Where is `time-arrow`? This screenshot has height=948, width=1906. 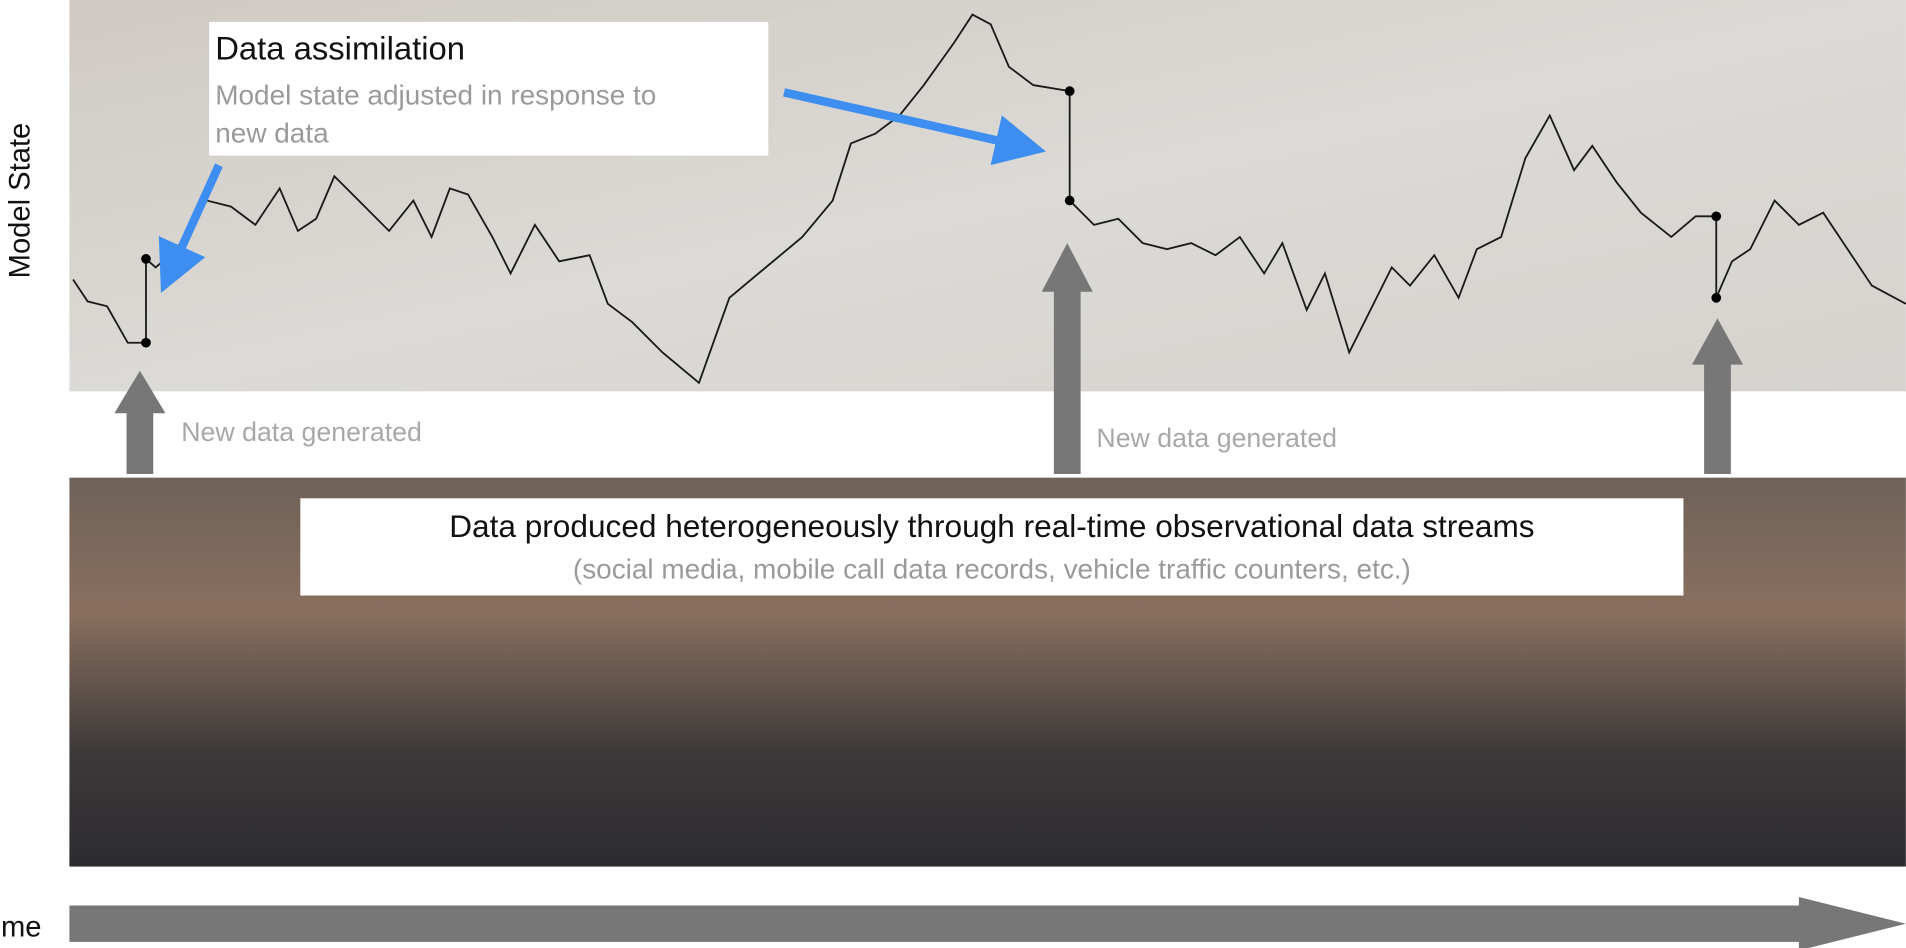 time-arrow is located at coordinates (987, 922).